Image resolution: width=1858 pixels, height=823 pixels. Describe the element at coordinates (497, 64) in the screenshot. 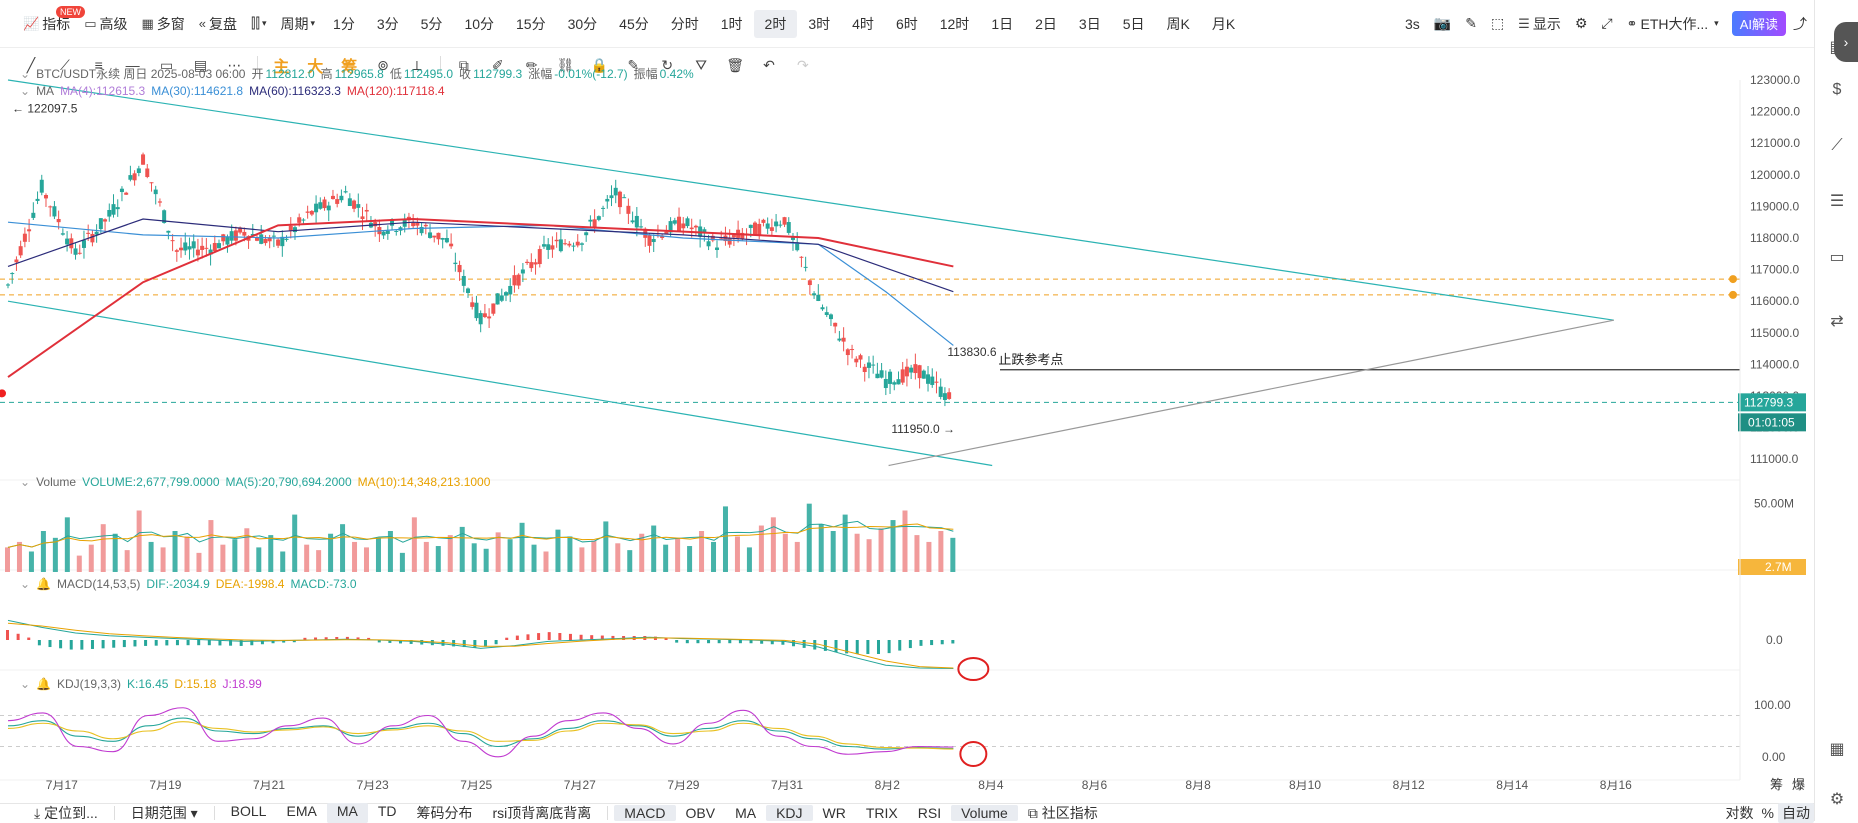

I see `brush-icon: ✐` at that location.